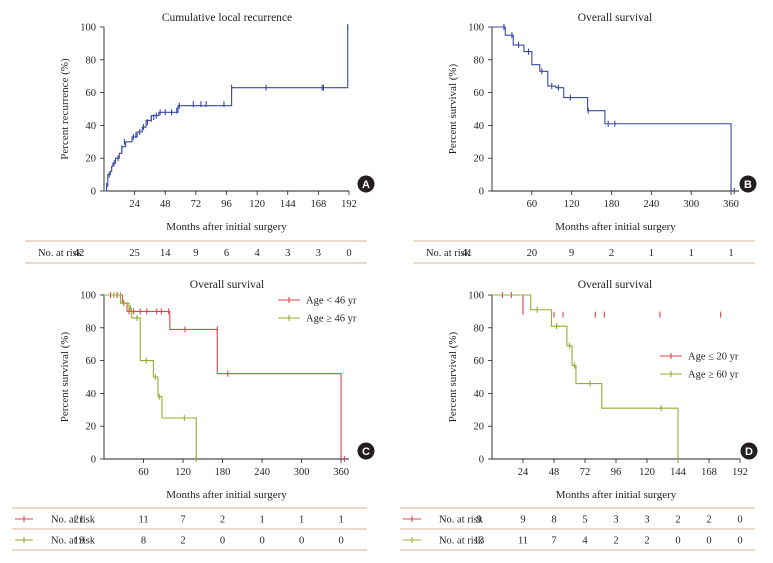 This screenshot has width=773, height=563. I want to click on risk-value: 14, so click(165, 253).